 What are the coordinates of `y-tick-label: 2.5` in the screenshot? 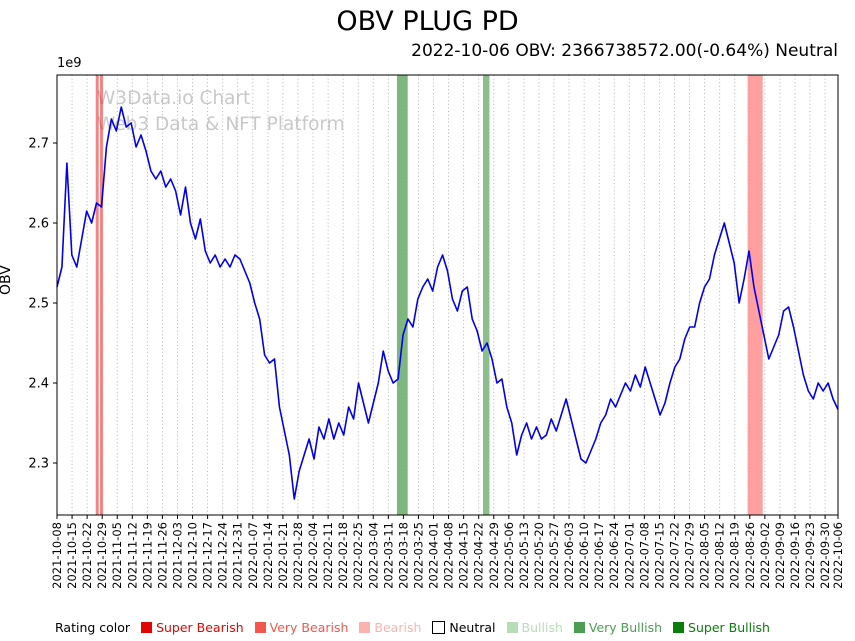 It's located at (38, 304).